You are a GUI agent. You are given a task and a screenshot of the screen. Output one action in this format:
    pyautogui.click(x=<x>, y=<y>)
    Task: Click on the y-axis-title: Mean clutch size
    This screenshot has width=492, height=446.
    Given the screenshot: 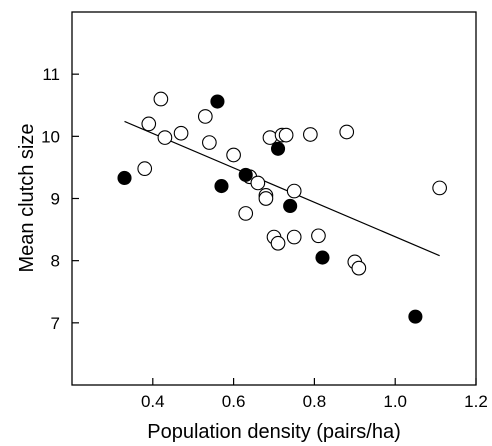 What is the action you would take?
    pyautogui.click(x=27, y=198)
    